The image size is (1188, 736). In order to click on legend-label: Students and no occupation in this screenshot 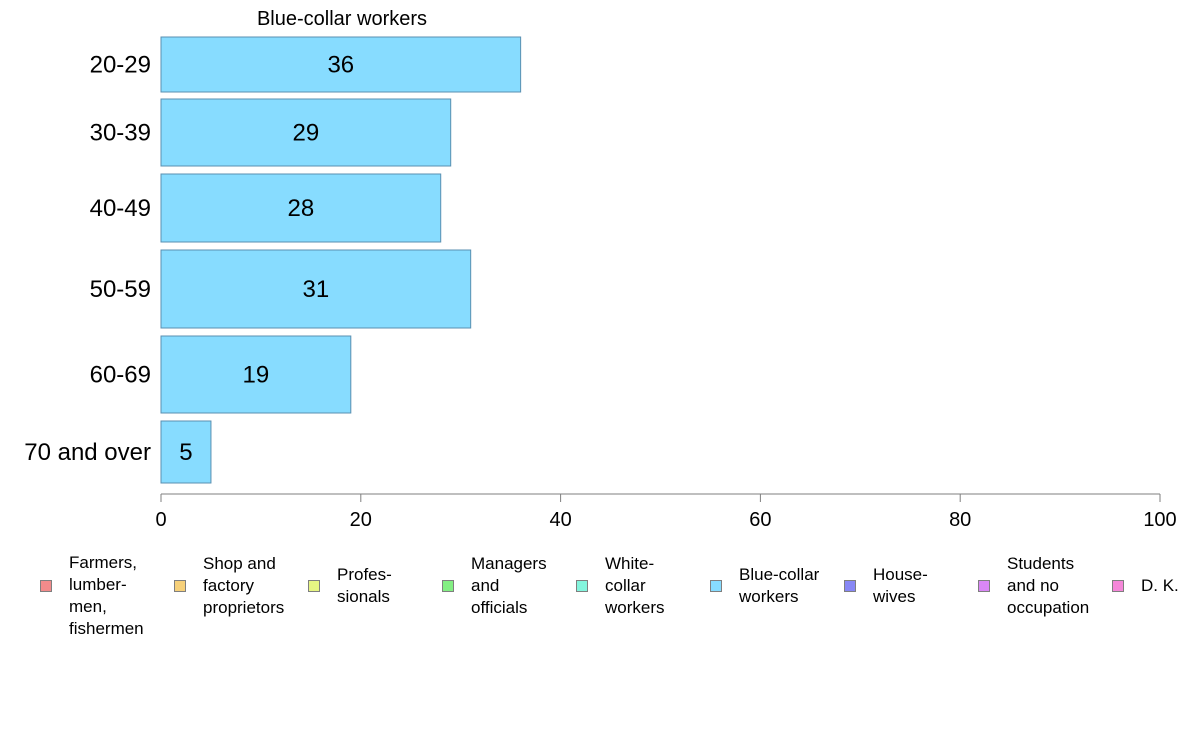, I will do `click(1048, 585)`.